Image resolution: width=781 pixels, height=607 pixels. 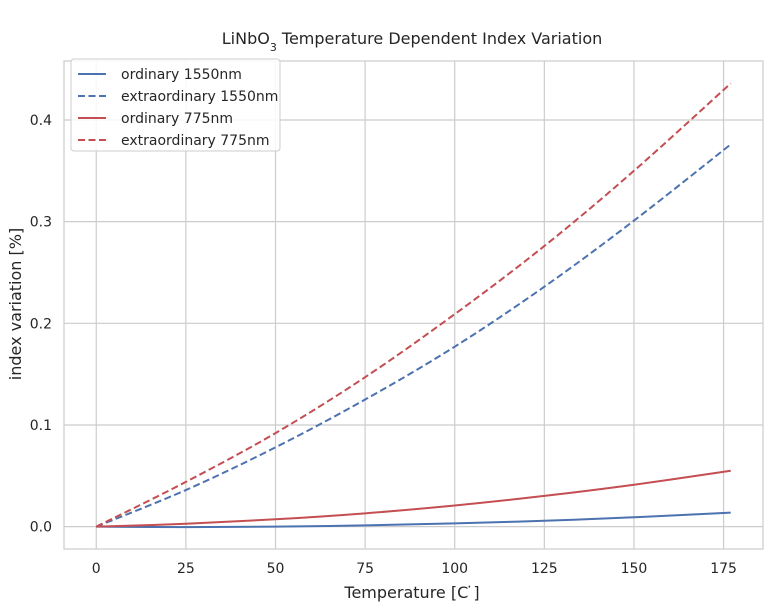 What do you see at coordinates (41, 121) in the screenshot?
I see `y-tick-label: 0.4` at bounding box center [41, 121].